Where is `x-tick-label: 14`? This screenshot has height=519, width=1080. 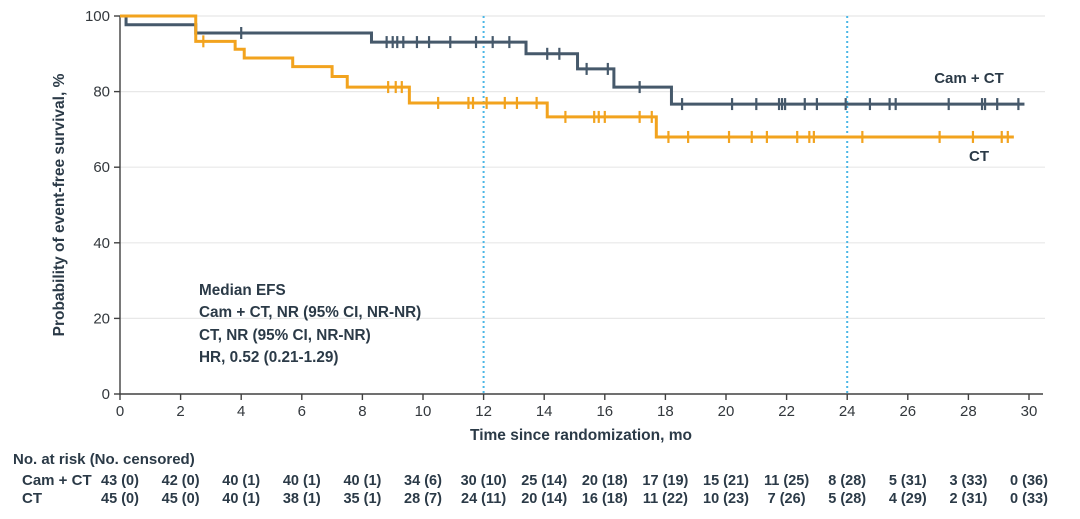
x-tick-label: 14 is located at coordinates (544, 411).